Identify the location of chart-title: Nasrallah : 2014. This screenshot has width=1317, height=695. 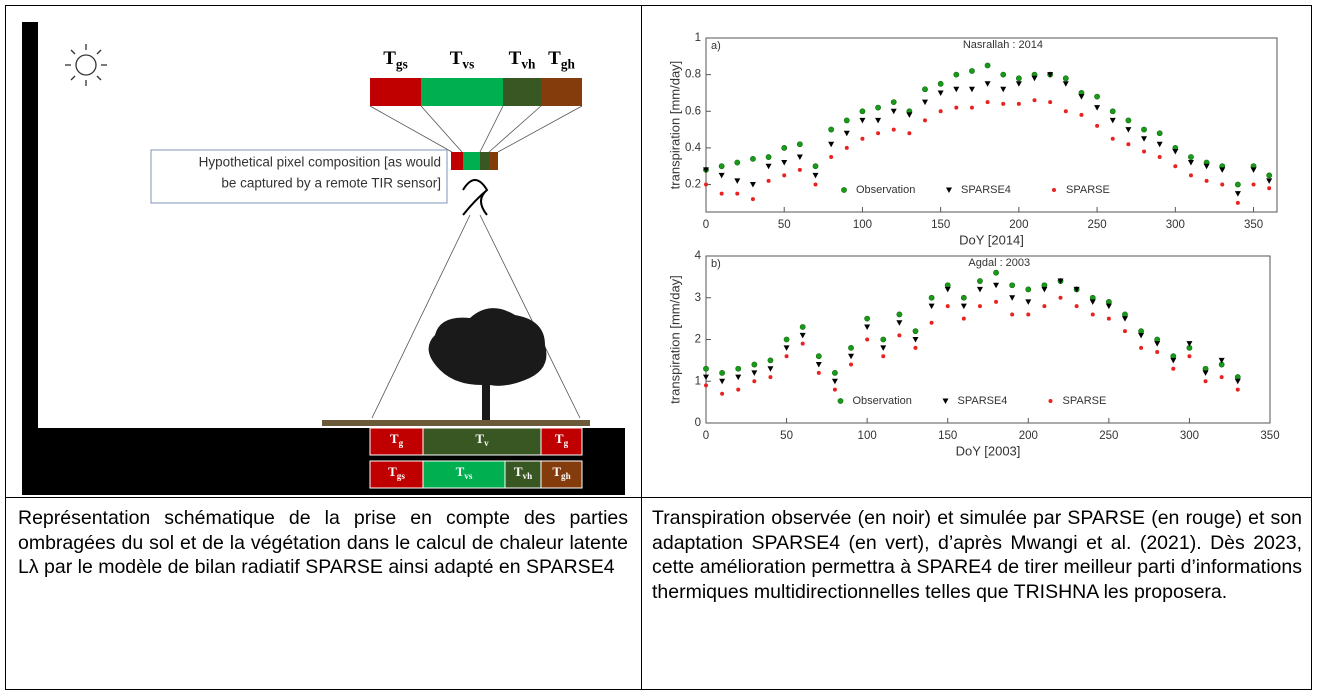
(1003, 45).